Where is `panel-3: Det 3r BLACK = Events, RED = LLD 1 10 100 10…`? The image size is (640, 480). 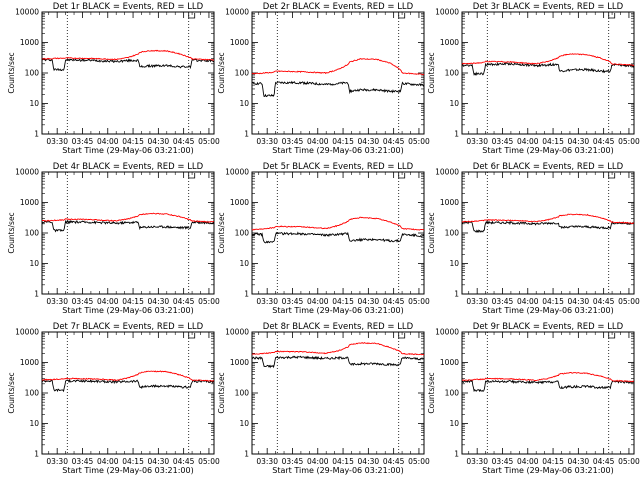 panel-3: Det 3r BLACK = Events, RED = LLD 1 10 100 10… is located at coordinates (533, 78).